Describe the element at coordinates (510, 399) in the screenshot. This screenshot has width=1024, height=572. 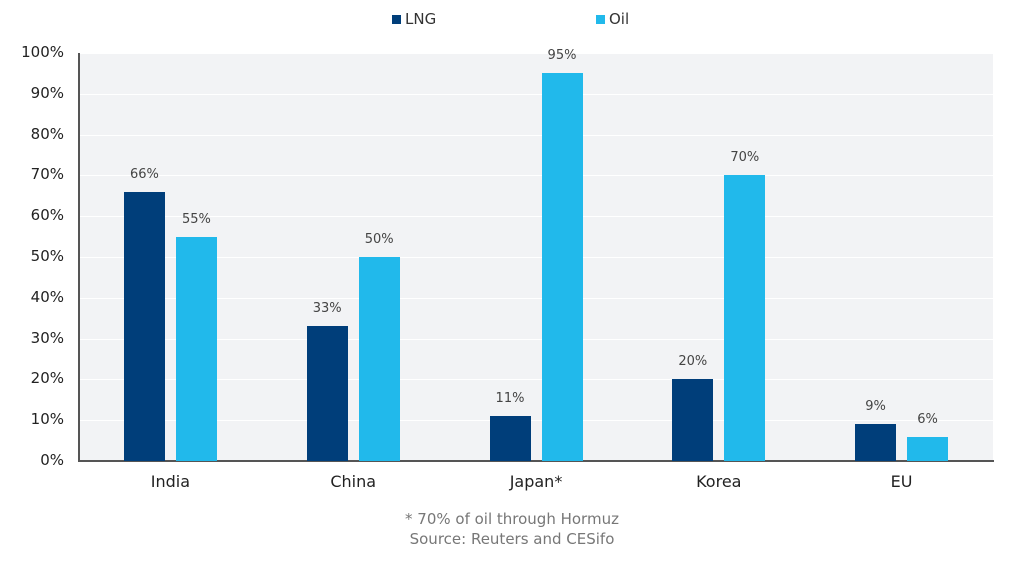
I see `bar-value-label: 11%` at that location.